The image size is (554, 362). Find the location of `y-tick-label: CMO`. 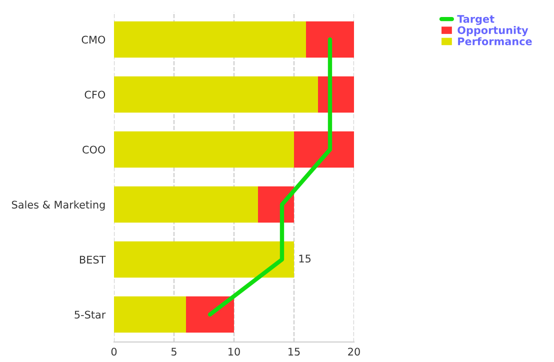

y-tick-label: CMO is located at coordinates (94, 40).